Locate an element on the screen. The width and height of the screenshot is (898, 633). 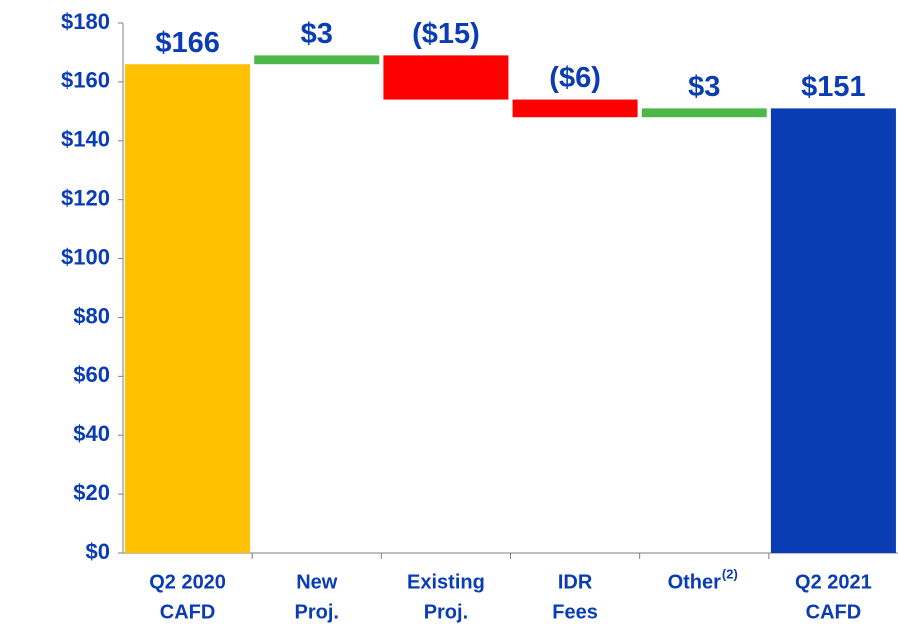
y-tick-label: $120 is located at coordinates (85, 197).